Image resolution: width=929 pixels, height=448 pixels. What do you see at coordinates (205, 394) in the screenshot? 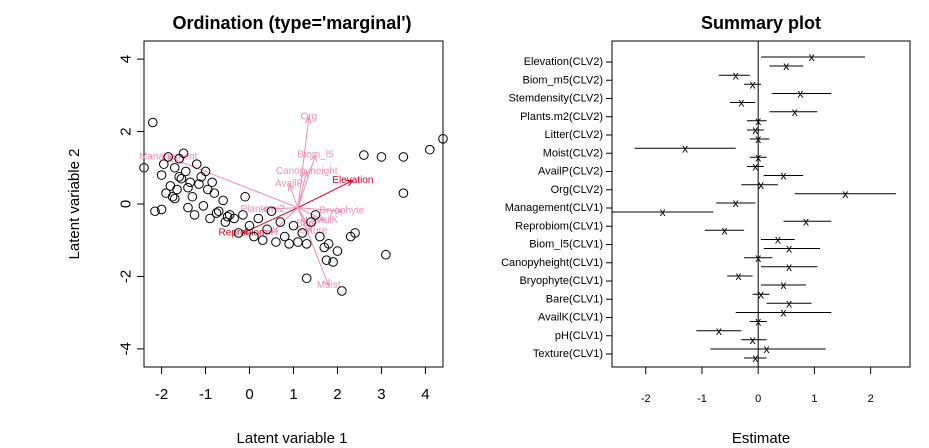
I see `x-tick-label: -1` at bounding box center [205, 394].